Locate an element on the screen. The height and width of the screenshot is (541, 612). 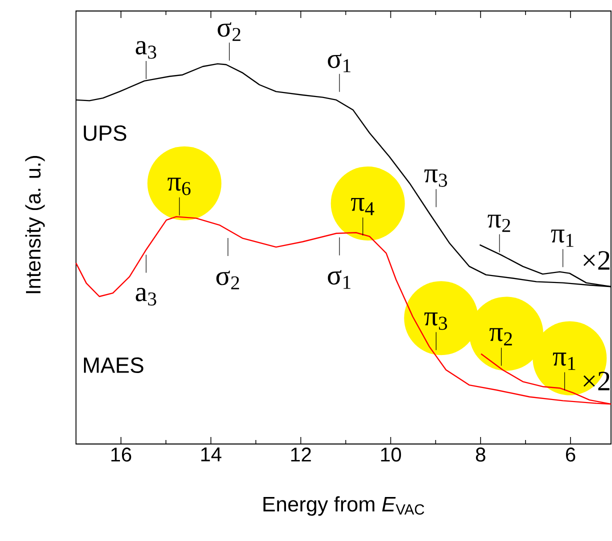
x-tick-label: 12 is located at coordinates (301, 455).